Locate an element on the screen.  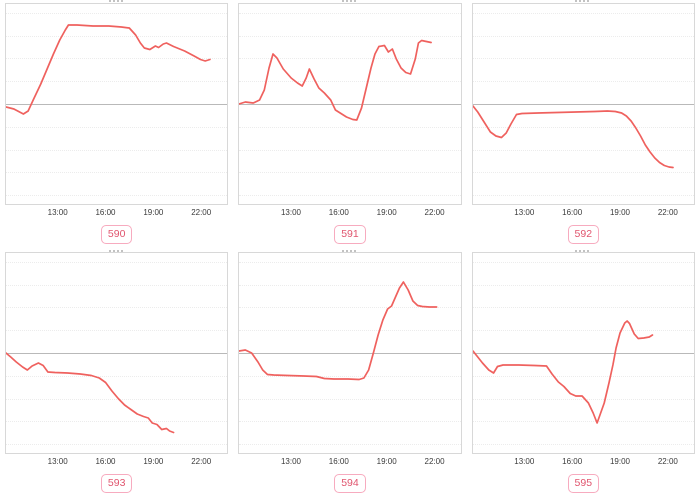
chart-id-badge: 590 is located at coordinates (116, 234).